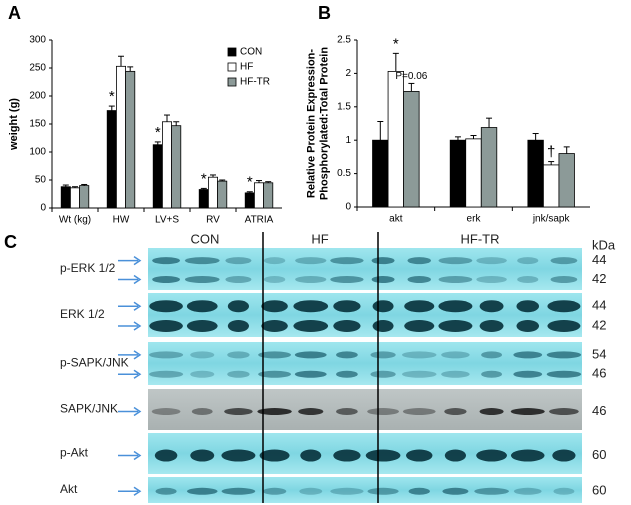 The height and width of the screenshot is (505, 631). What do you see at coordinates (75, 220) in the screenshot?
I see `x-tick-label: Wt (kg)` at bounding box center [75, 220].